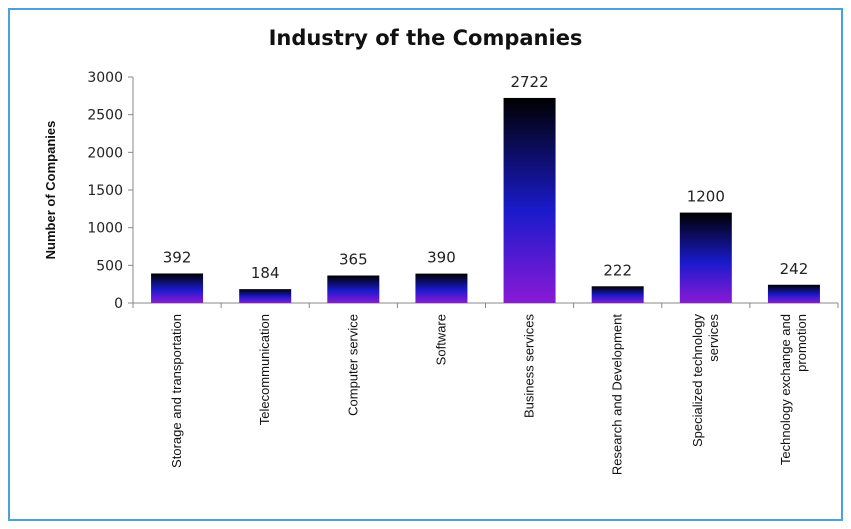 The width and height of the screenshot is (851, 529). What do you see at coordinates (105, 78) in the screenshot?
I see `y-tick-label: 3000` at bounding box center [105, 78].